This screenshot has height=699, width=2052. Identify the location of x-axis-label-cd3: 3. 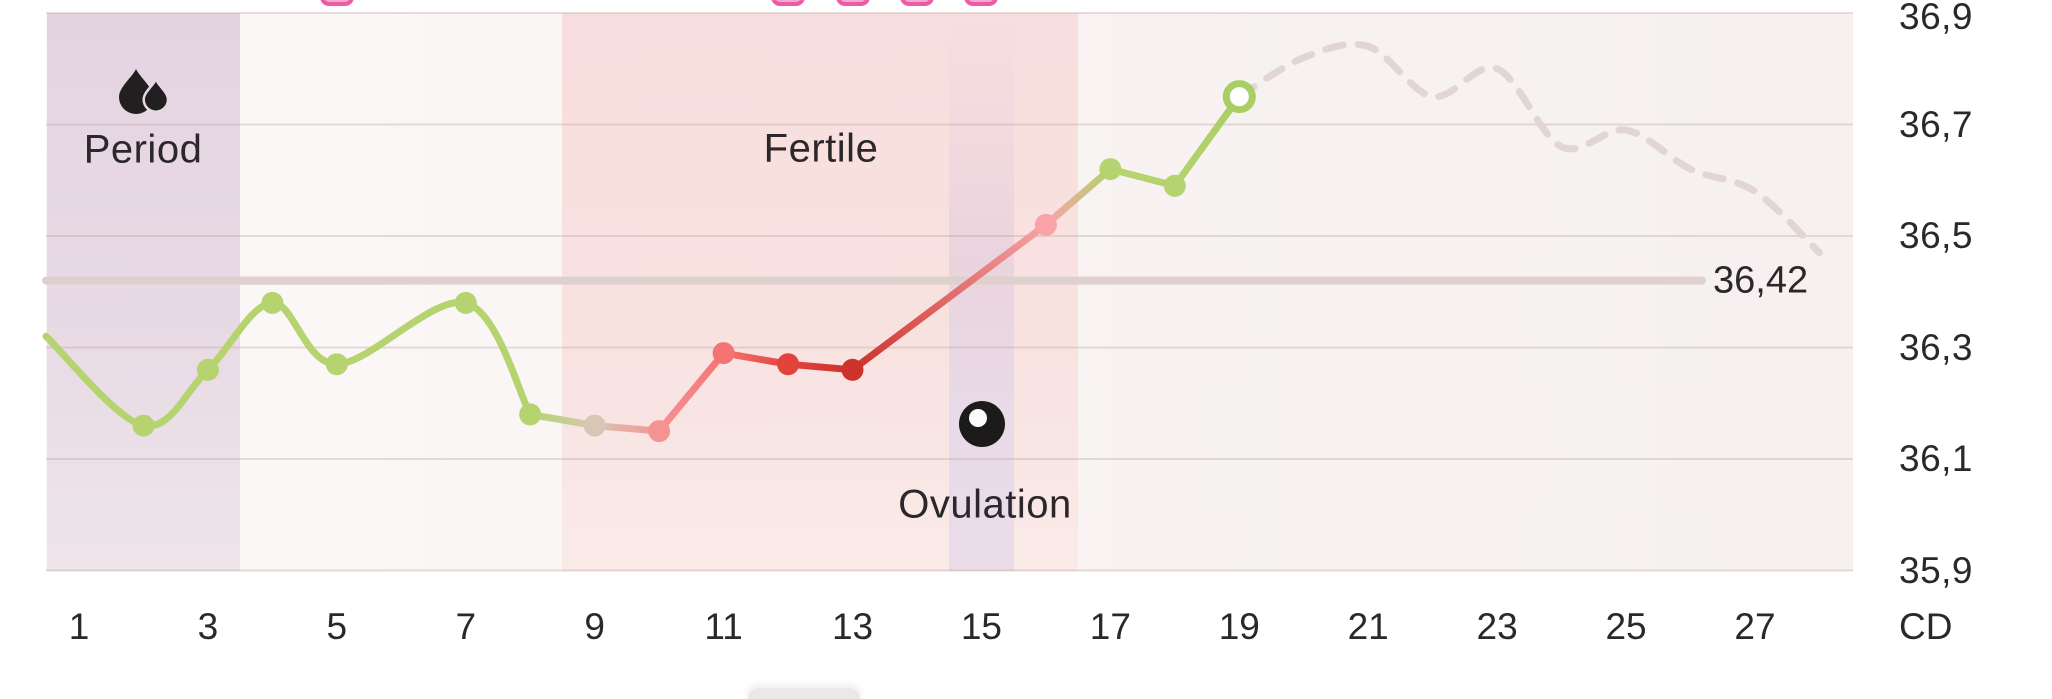
(208, 626).